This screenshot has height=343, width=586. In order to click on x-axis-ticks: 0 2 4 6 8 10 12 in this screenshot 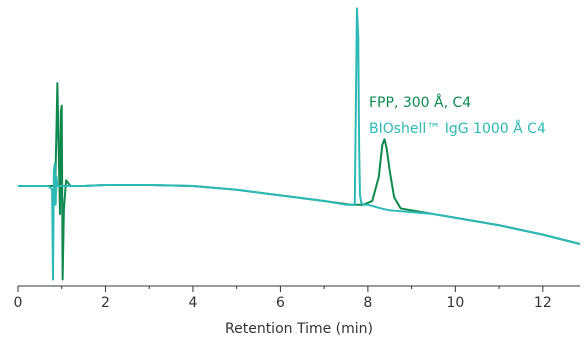, I will do `click(283, 298)`.